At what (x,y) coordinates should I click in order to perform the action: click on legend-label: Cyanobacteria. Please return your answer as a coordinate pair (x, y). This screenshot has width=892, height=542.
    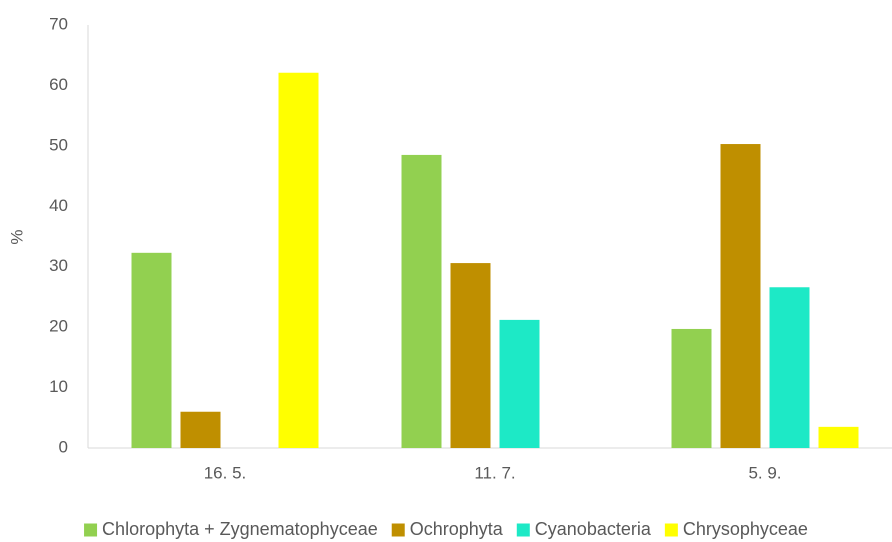
    Looking at the image, I should click on (593, 529).